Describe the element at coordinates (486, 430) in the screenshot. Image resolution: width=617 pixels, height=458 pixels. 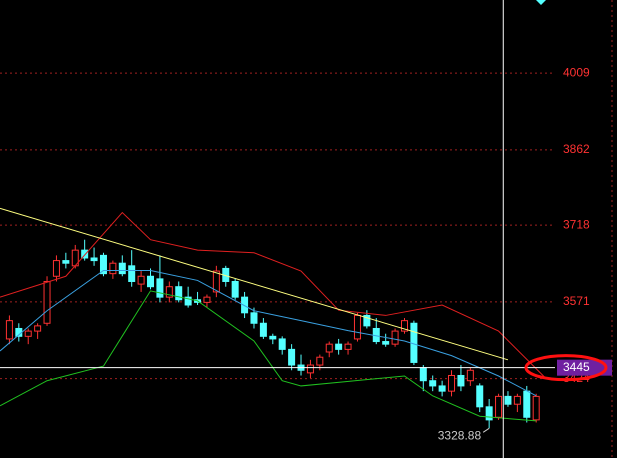
I see `low-marker-line` at that location.